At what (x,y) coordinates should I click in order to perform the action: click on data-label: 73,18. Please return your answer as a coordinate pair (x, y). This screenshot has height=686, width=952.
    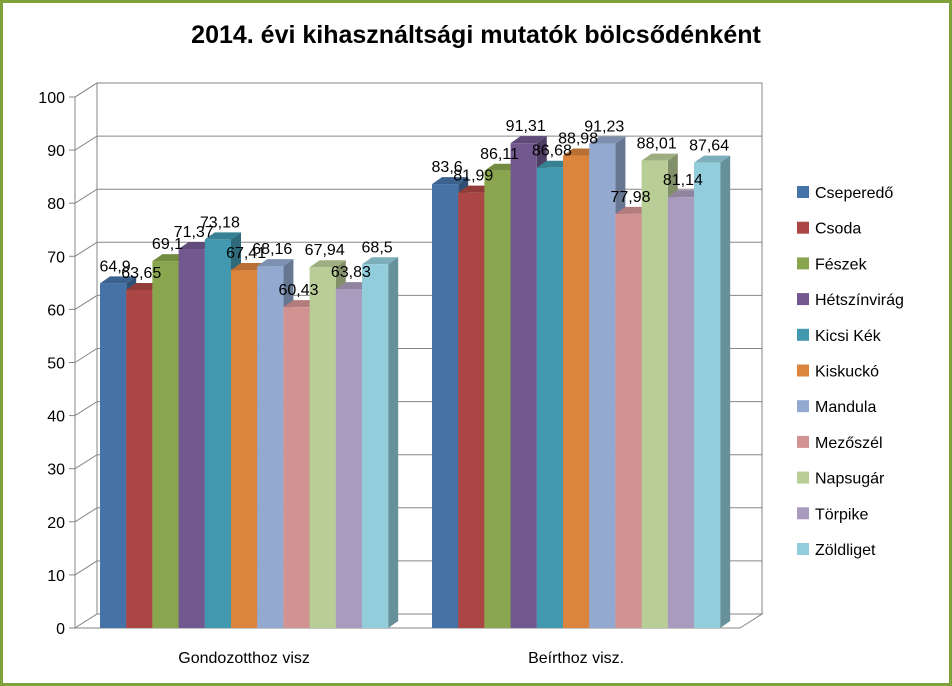
    Looking at the image, I should click on (220, 222).